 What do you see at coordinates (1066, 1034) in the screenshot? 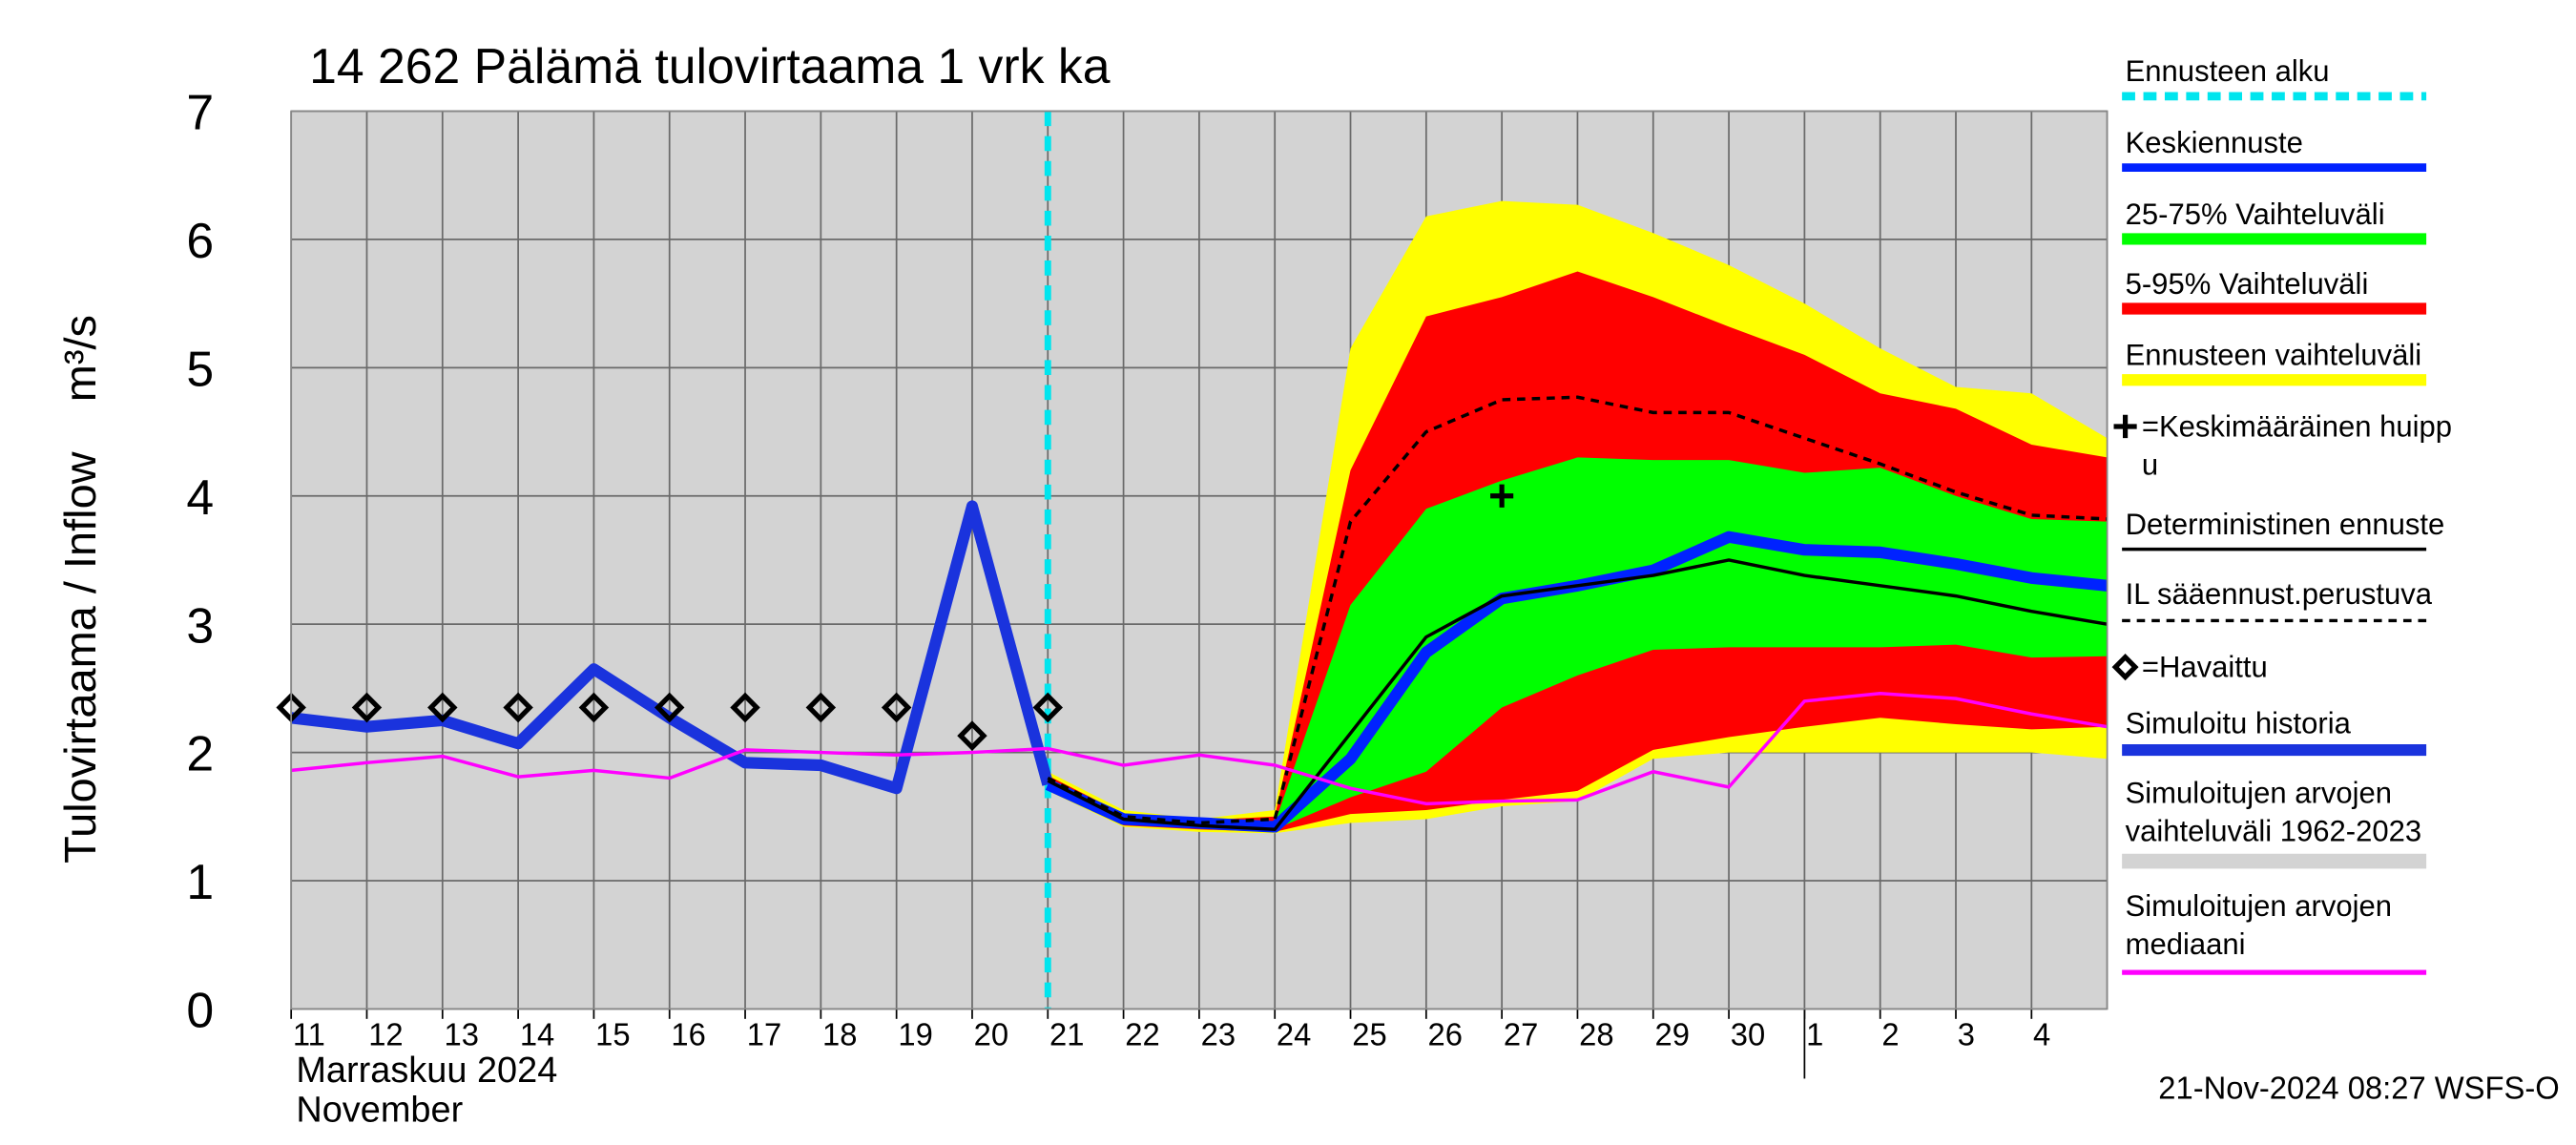
I see `x-tick-label: 21` at bounding box center [1066, 1034].